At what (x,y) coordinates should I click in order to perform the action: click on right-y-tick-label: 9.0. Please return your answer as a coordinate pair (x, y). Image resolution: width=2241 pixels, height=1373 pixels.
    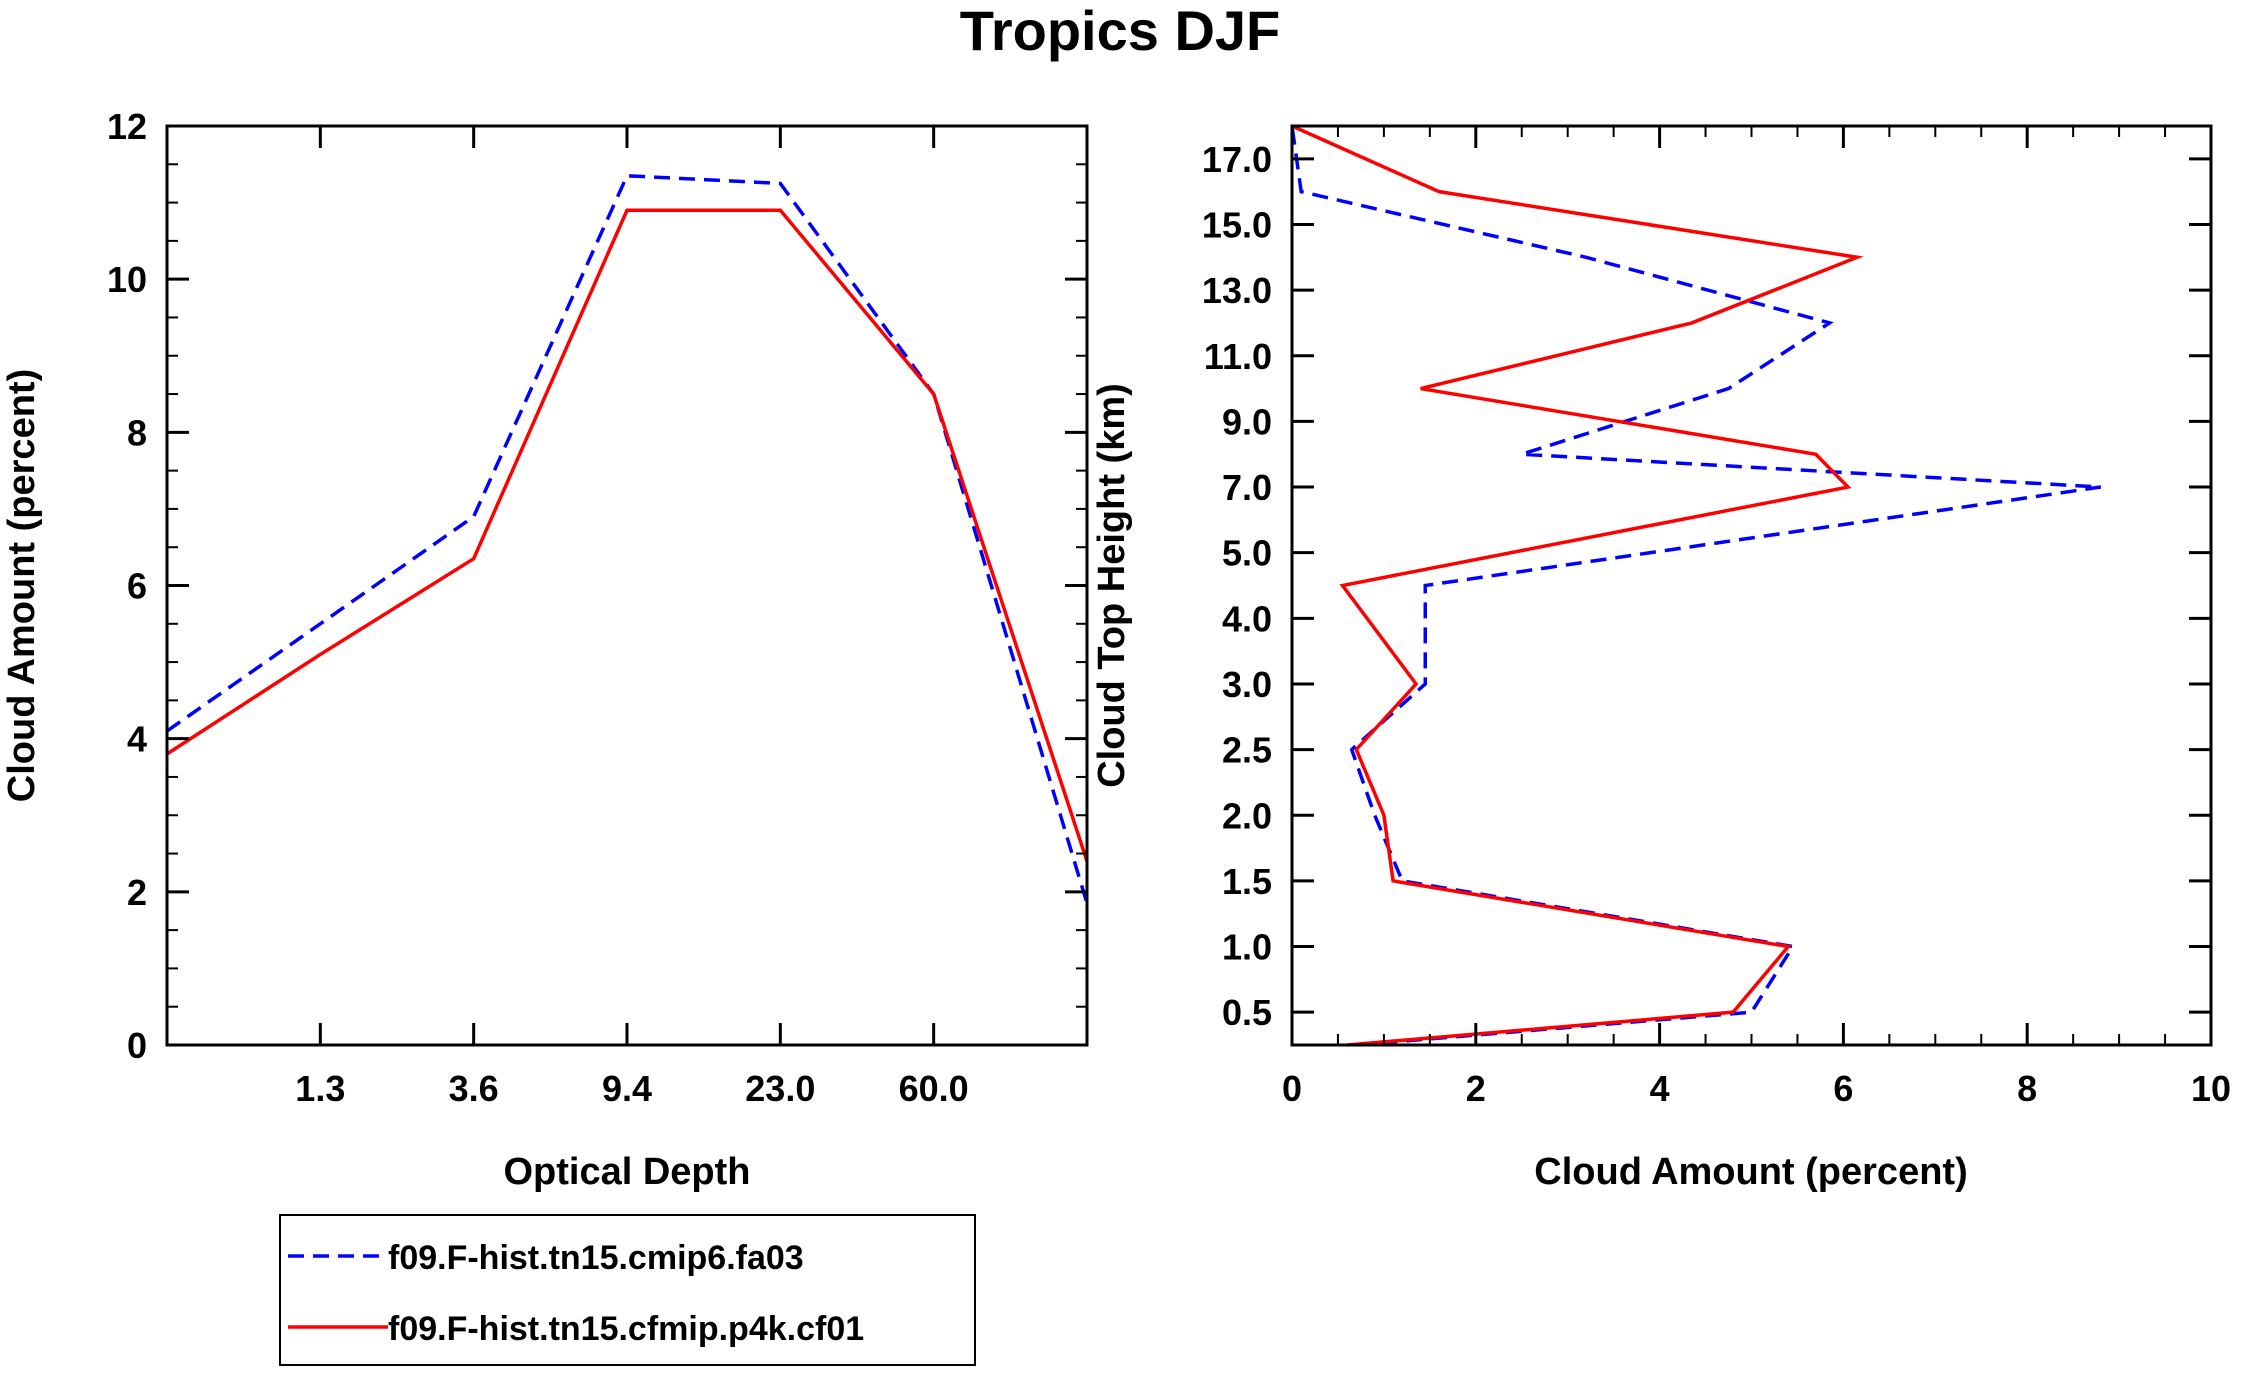
    Looking at the image, I should click on (1247, 421).